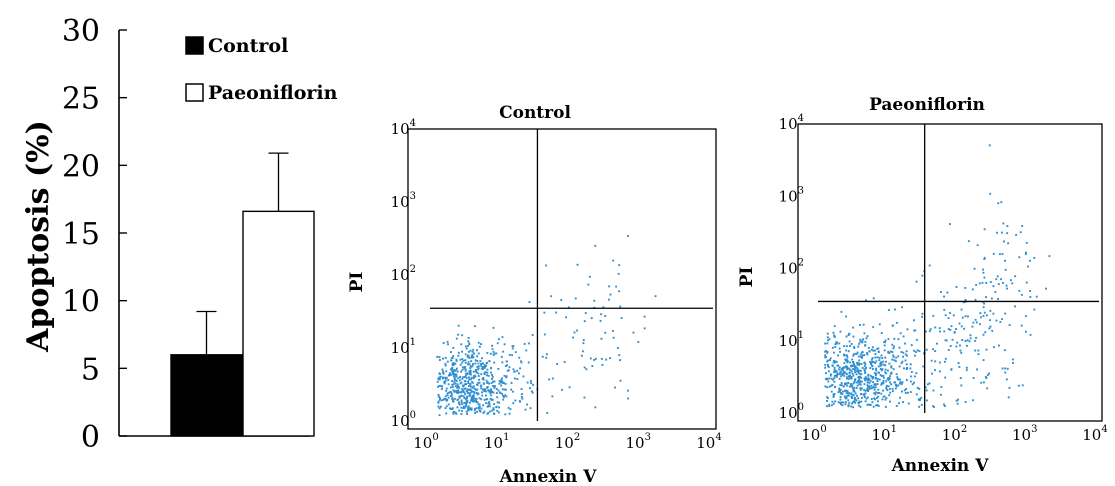  Describe the element at coordinates (813, 434) in the screenshot. I see `x-tick-label: 100` at that location.